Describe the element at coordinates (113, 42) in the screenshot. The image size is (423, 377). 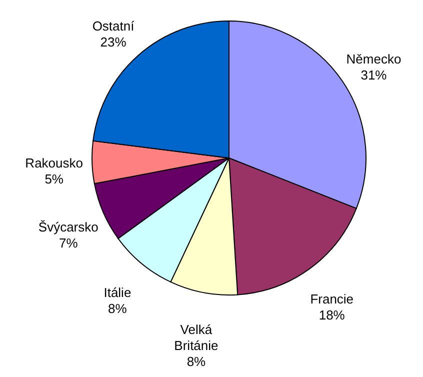
I see `data-label: 23%` at that location.